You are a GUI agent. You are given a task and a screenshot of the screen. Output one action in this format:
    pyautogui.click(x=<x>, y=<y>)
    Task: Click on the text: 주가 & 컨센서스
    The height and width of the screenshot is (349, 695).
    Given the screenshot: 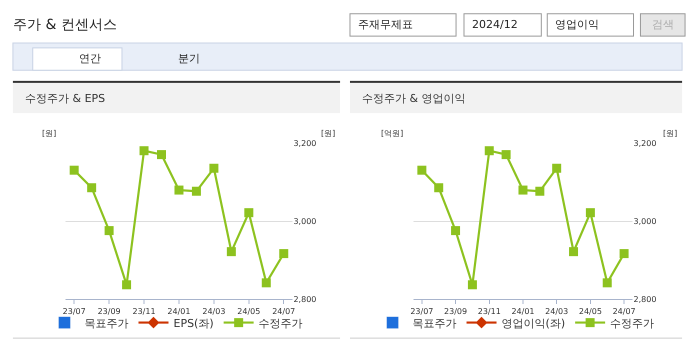 What is the action you would take?
    pyautogui.click(x=65, y=25)
    